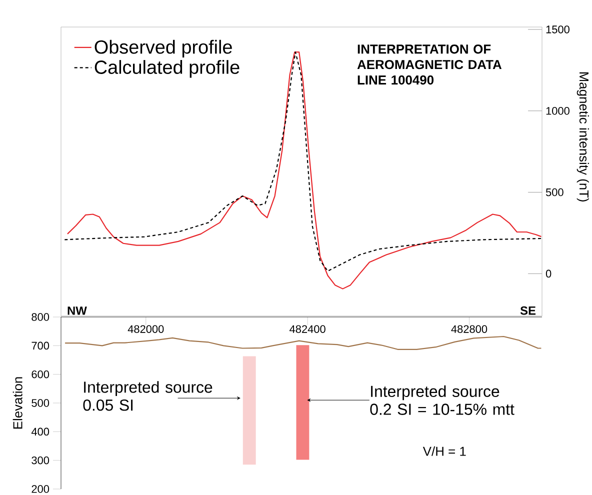 The image size is (592, 495). I want to click on legend-label: Calculated profile, so click(167, 69).